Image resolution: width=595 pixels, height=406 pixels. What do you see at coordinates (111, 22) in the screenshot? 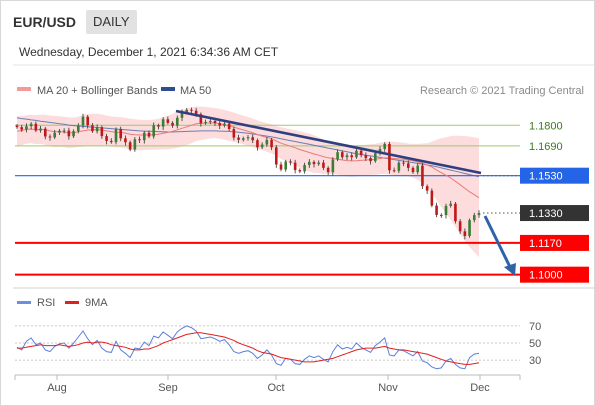
I see `timeframe-badge: DAILY` at bounding box center [111, 22].